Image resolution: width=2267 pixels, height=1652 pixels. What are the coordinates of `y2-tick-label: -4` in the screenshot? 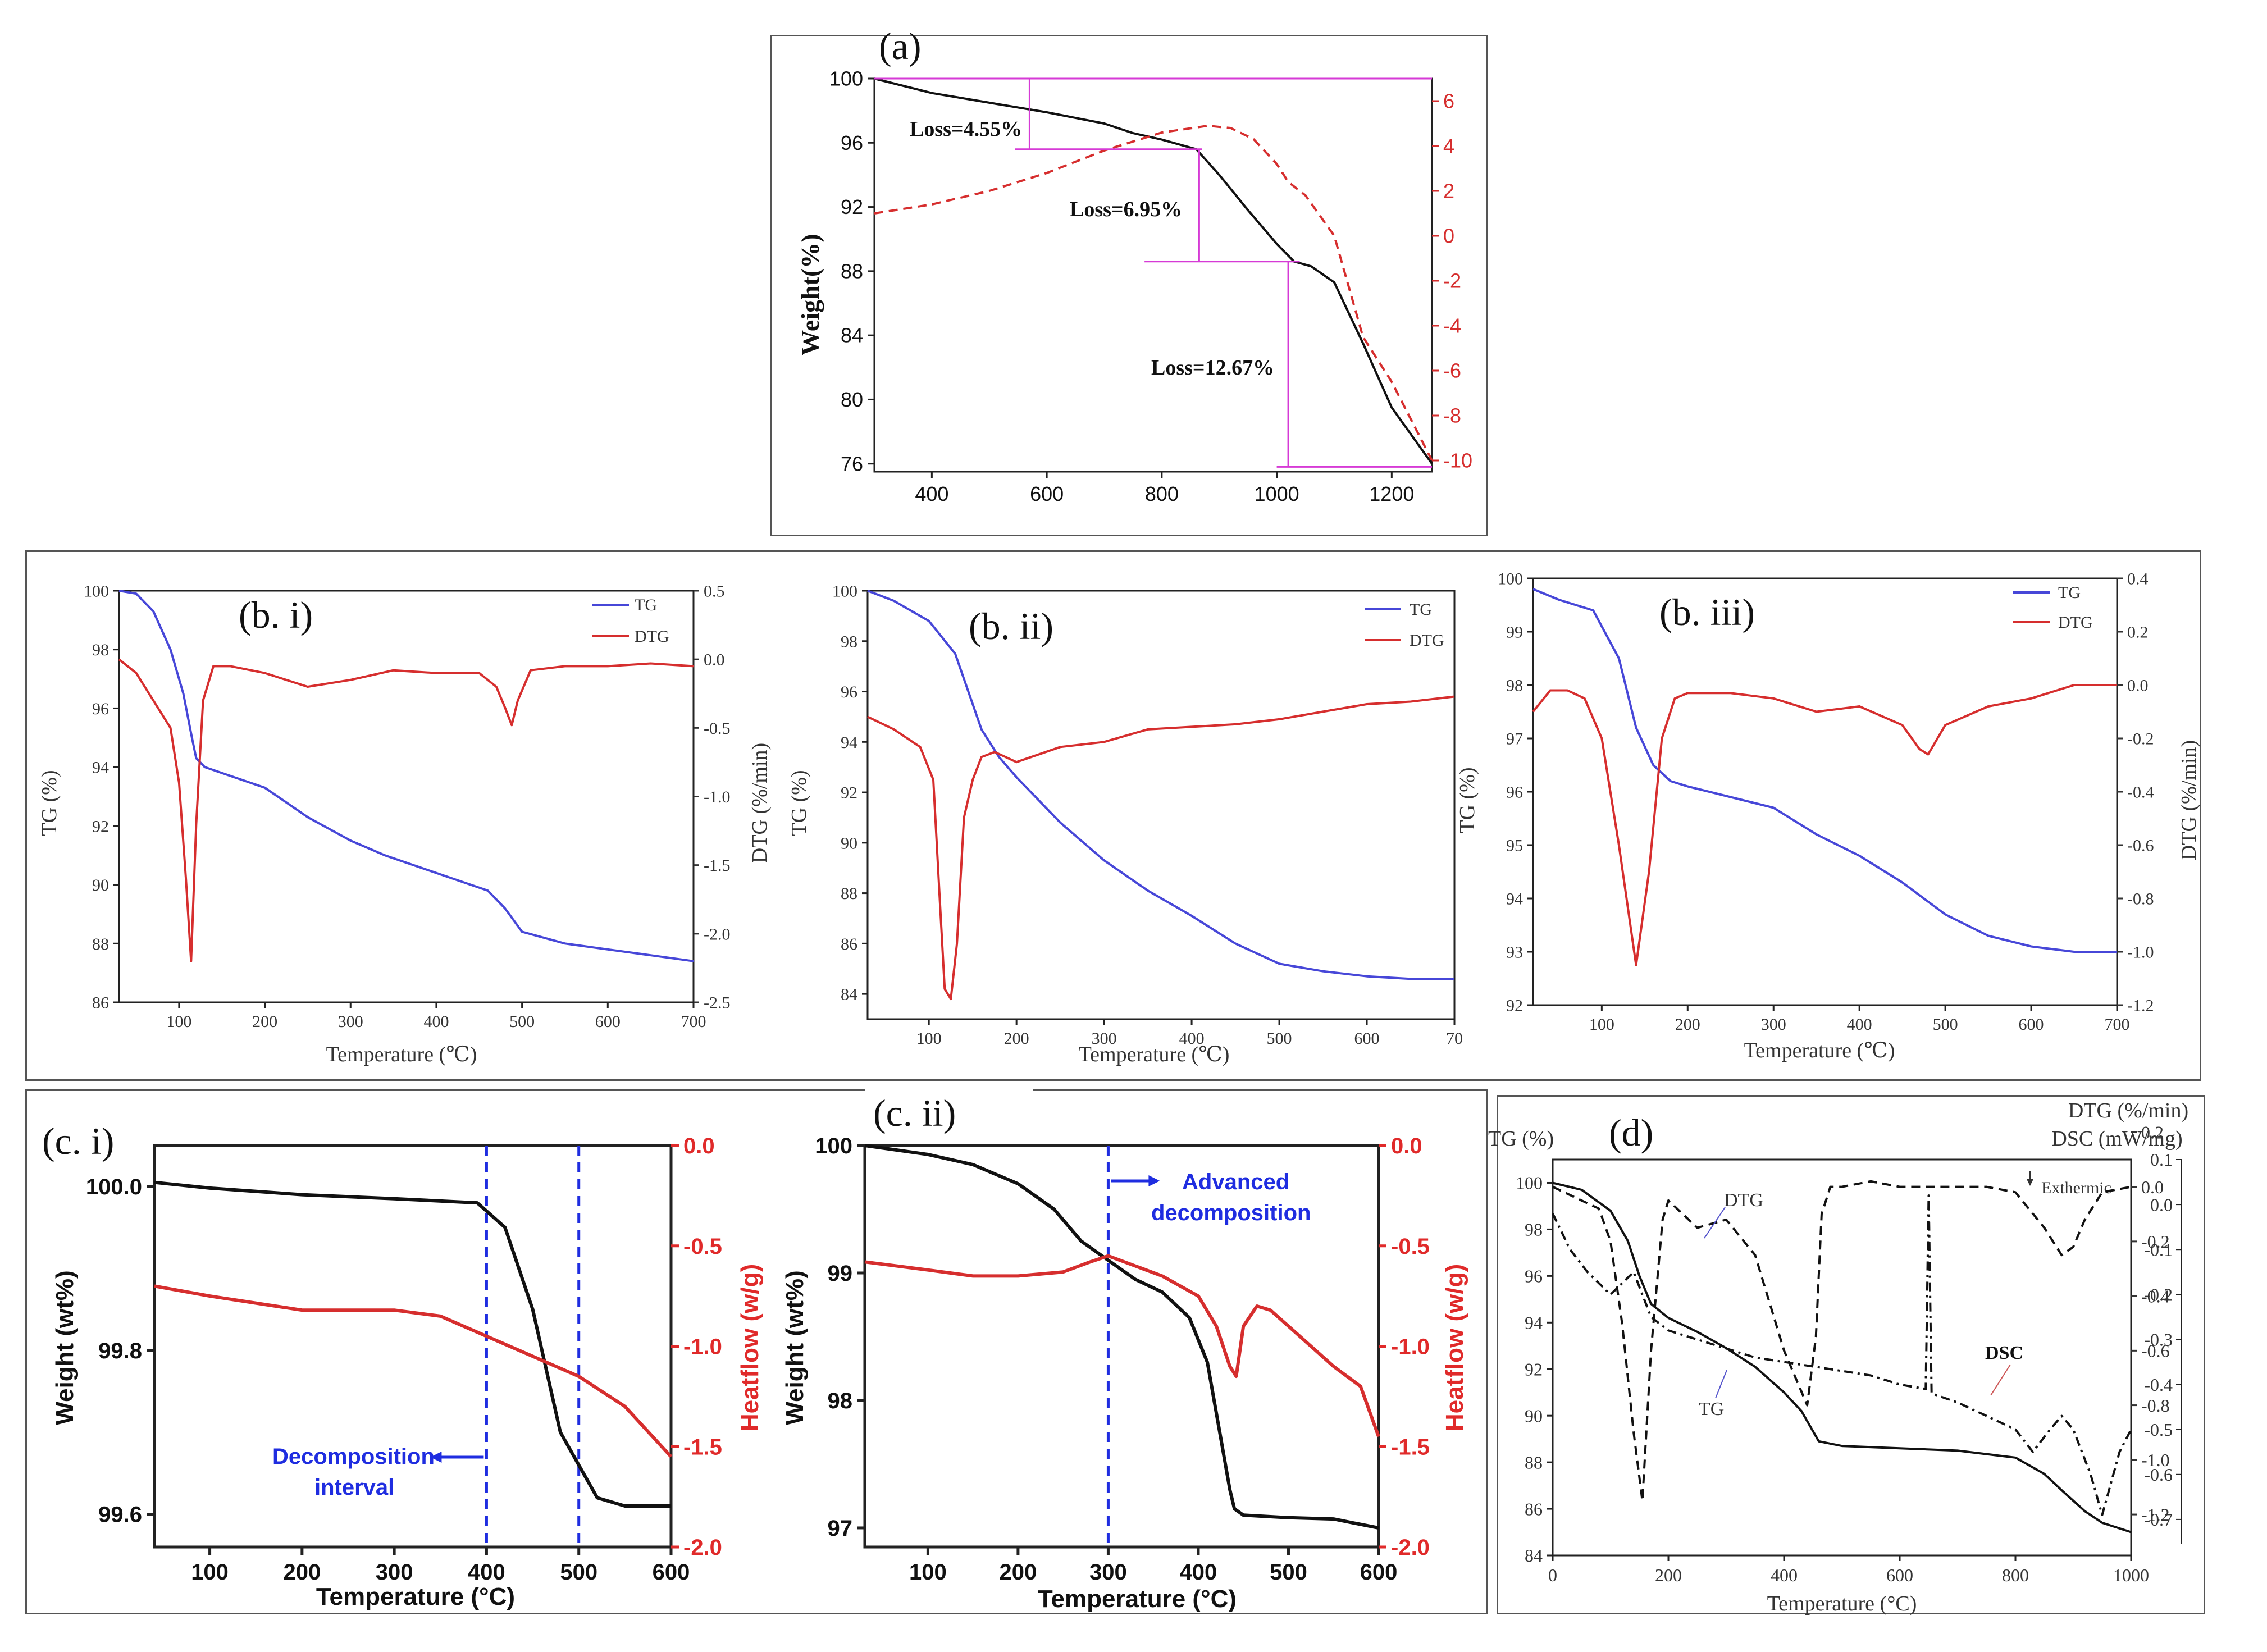 It's located at (1452, 325).